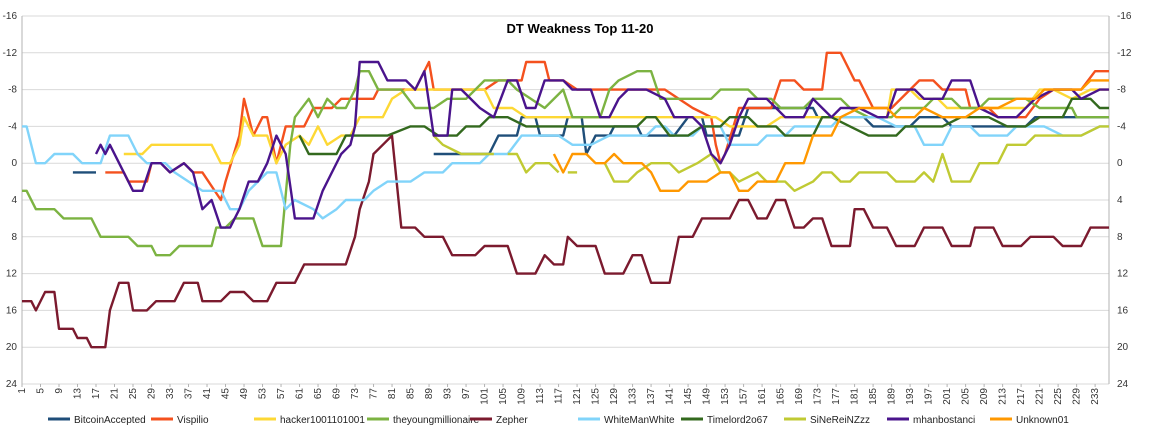  Describe the element at coordinates (503, 396) in the screenshot. I see `x-tick-label: 105` at that location.